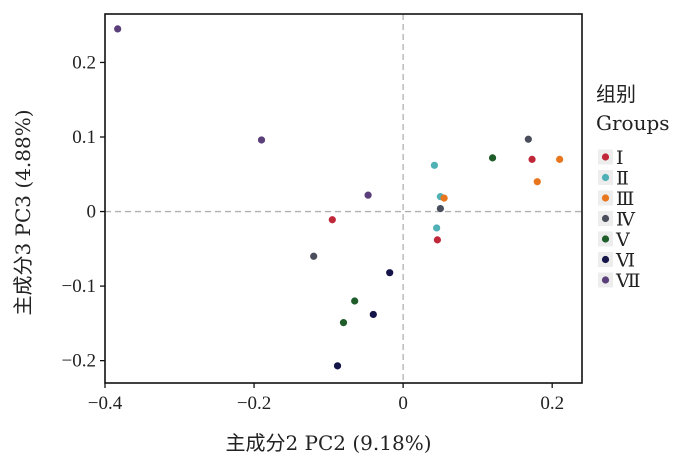 The width and height of the screenshot is (700, 464). What do you see at coordinates (626, 220) in the screenshot?
I see `legend-label-4: Ⅳ` at bounding box center [626, 220].